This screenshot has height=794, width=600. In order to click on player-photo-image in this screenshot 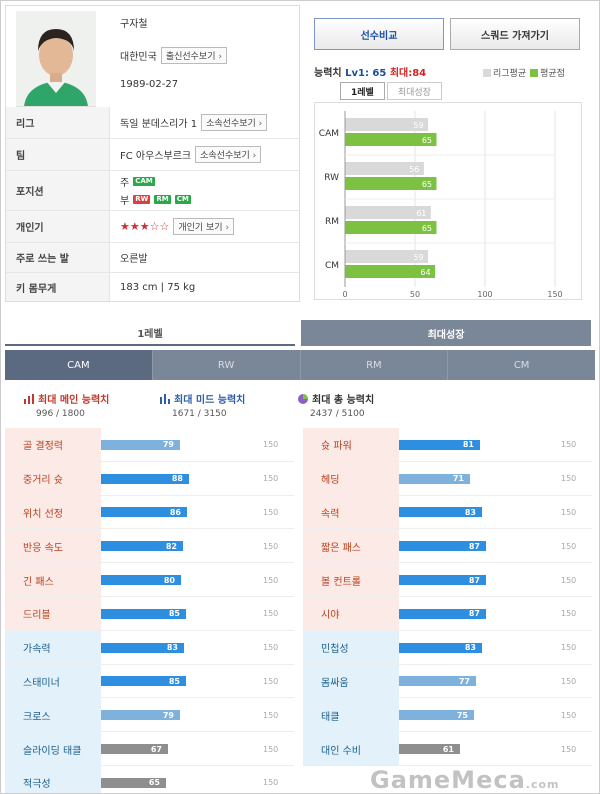, I will do `click(56, 58)`.